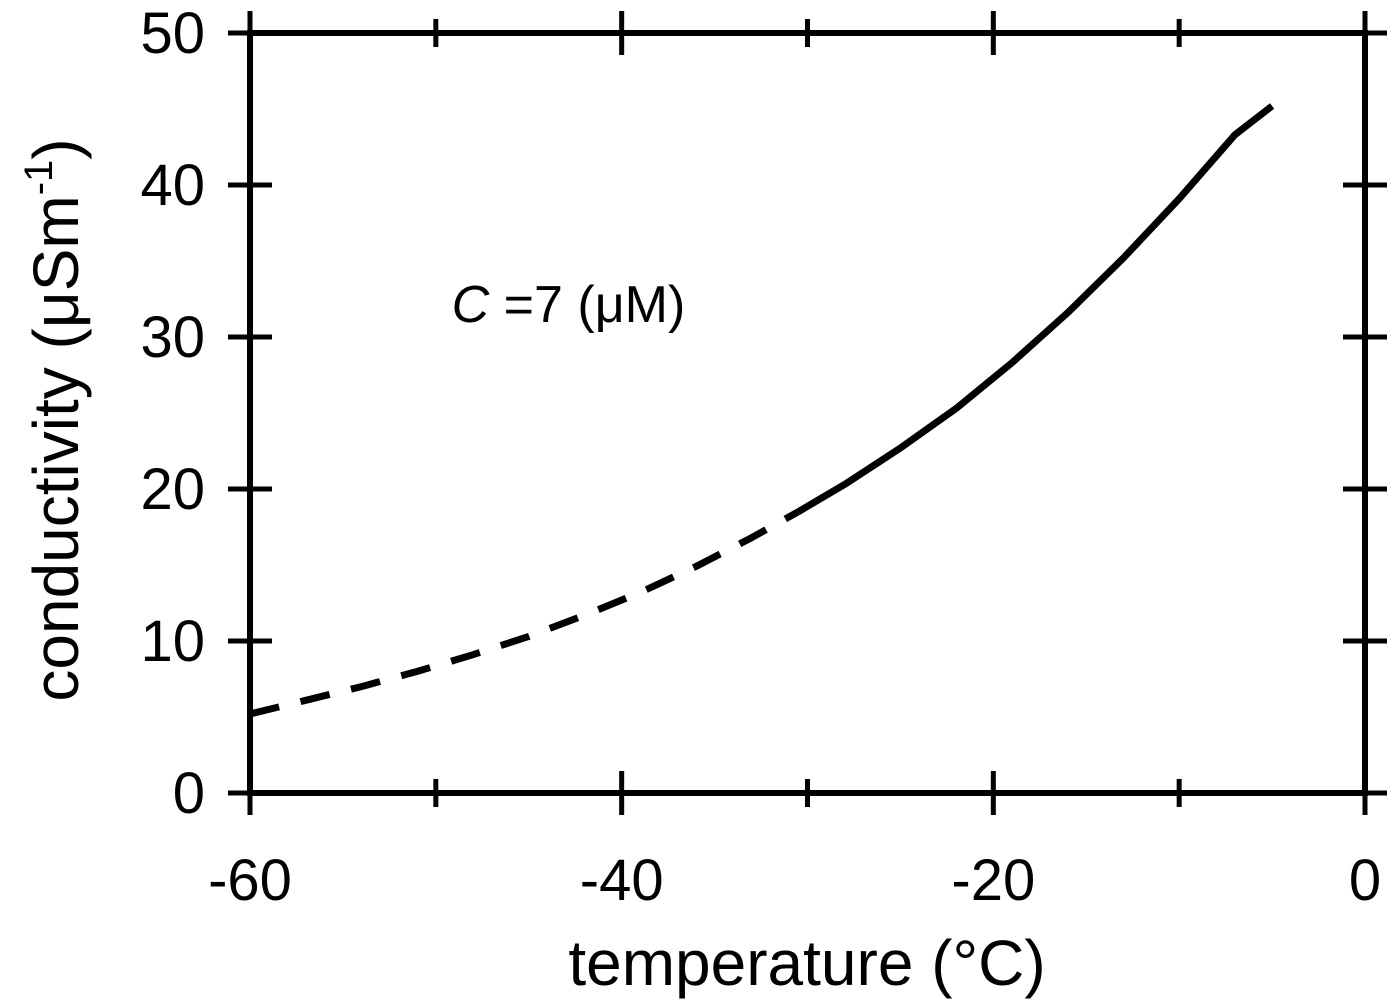  What do you see at coordinates (471, 305) in the screenshot?
I see `annotation-variable: C` at bounding box center [471, 305].